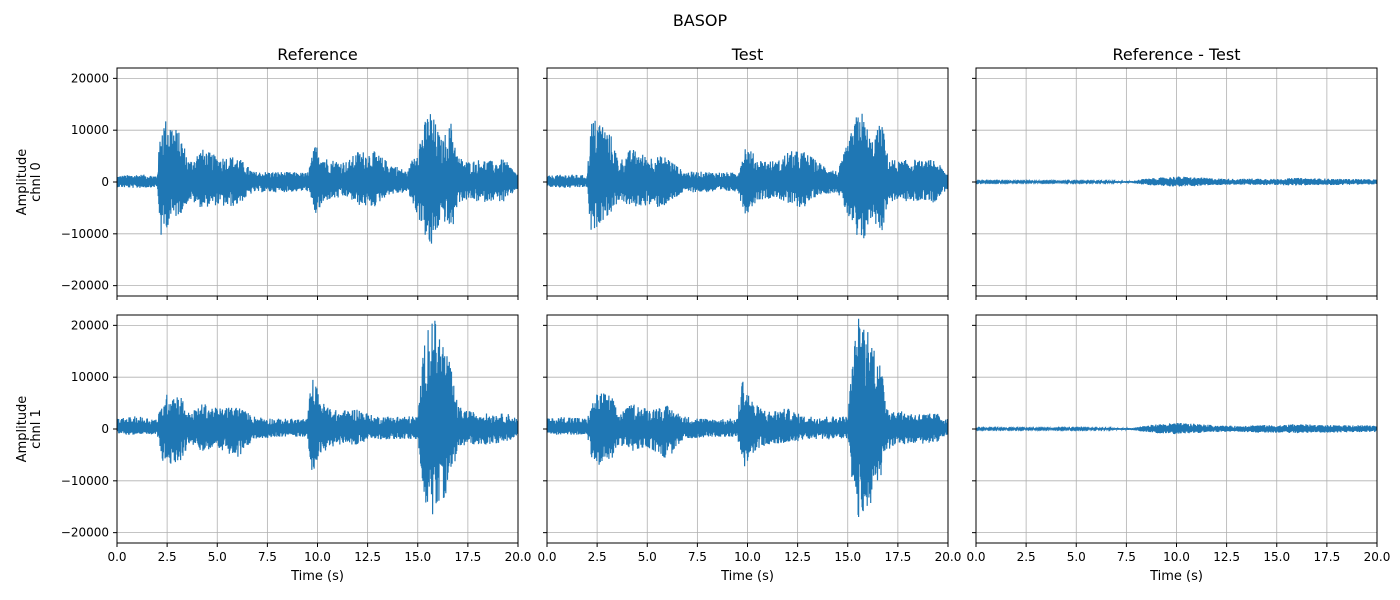  I want to click on subplot-1-3: Reference - Test, so click(1175, 172).